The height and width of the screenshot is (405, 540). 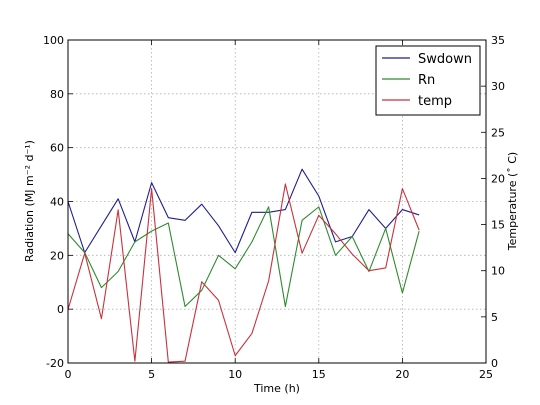 What do you see at coordinates (243, 211) in the screenshot?
I see `series-line-swdown` at bounding box center [243, 211].